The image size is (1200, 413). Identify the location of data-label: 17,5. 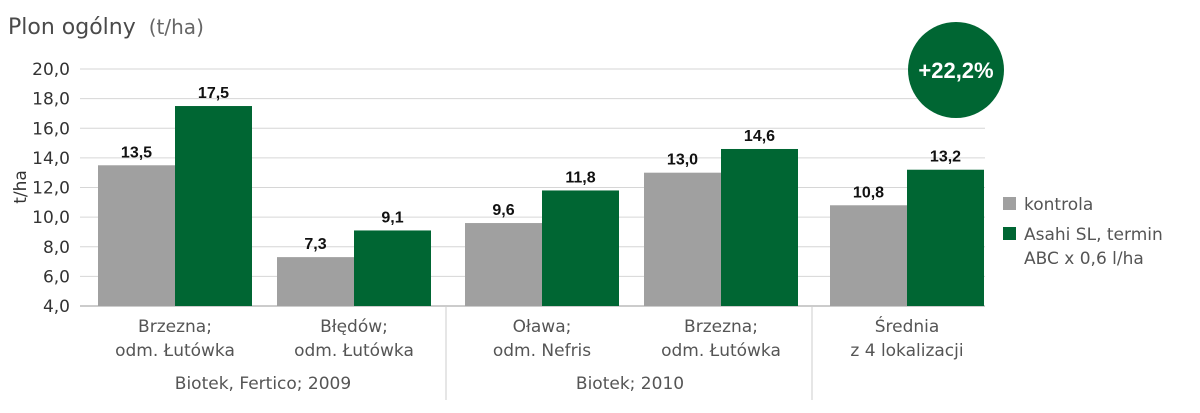
(213, 93).